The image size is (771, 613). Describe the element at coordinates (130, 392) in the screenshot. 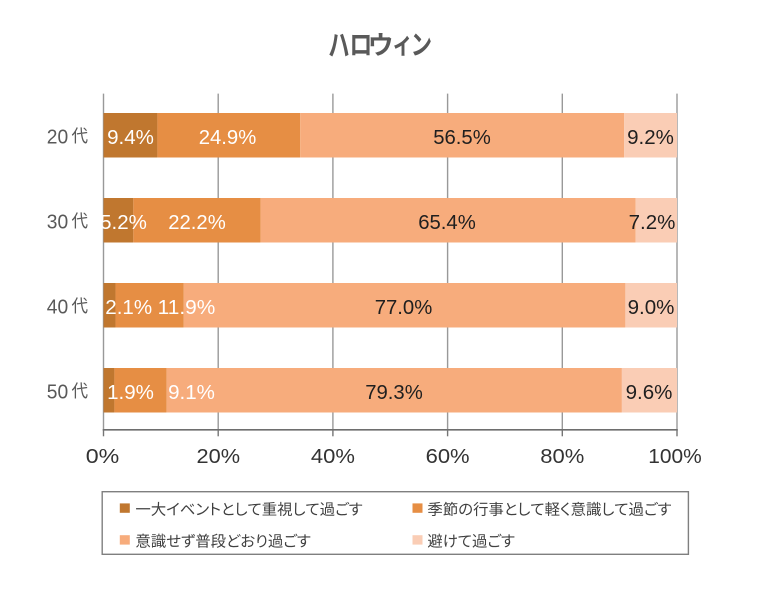

I see `svg-text: 1.9%` at that location.